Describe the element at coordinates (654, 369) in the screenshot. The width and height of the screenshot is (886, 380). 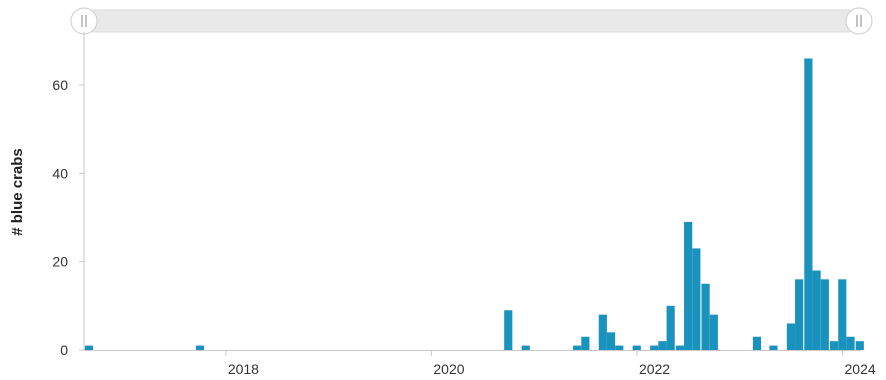
I see `x-tick-label: 2022` at that location.